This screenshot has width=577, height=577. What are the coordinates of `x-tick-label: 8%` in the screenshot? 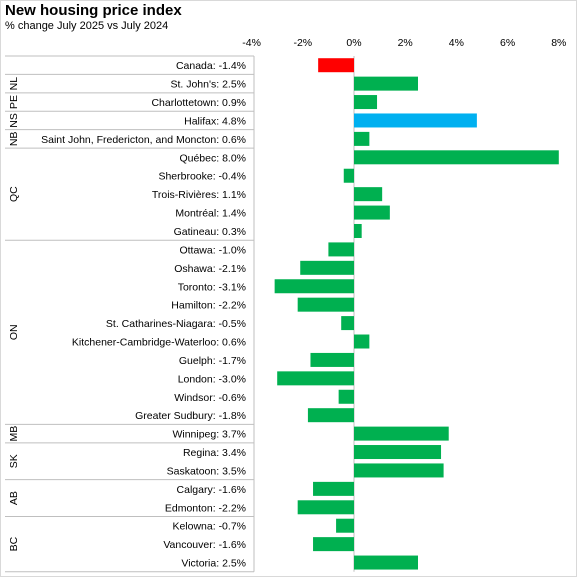 It's located at (558, 43).